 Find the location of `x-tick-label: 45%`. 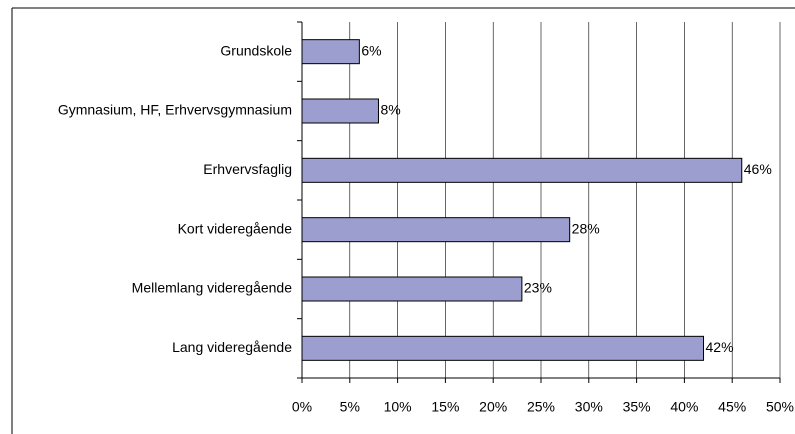

x-tick-label: 45% is located at coordinates (732, 407).